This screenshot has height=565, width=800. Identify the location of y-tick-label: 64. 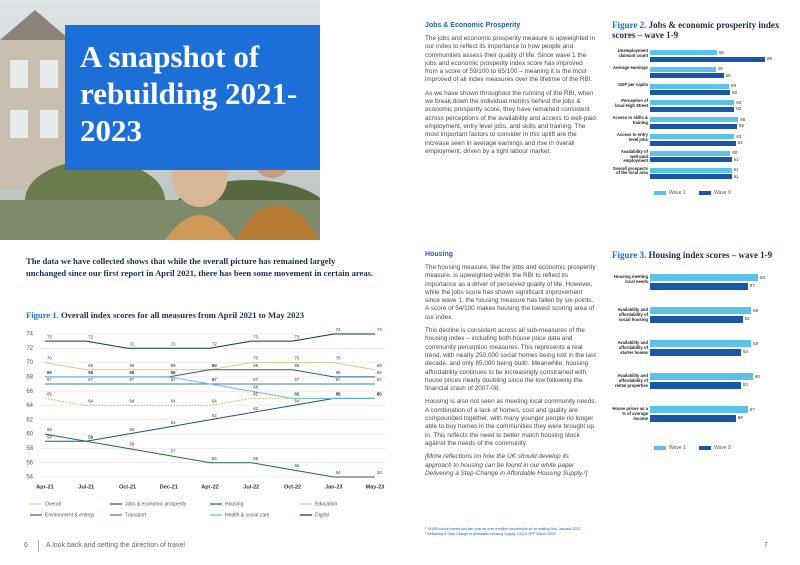
(29, 406).